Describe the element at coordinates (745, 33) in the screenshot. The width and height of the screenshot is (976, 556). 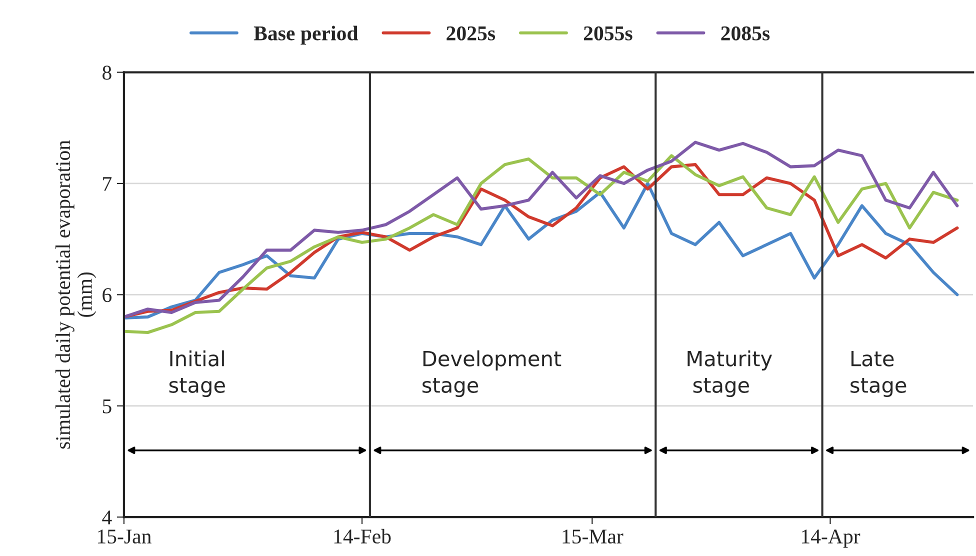
I see `legend-label: 2085s` at that location.